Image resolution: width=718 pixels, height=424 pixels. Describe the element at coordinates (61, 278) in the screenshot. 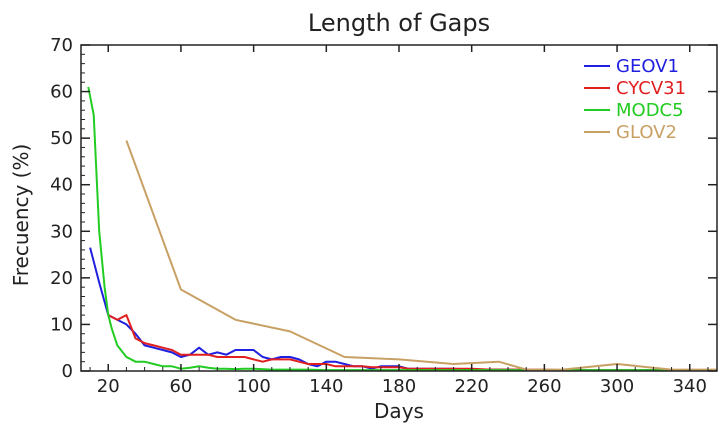

I see `y-tick-label: 20` at that location.